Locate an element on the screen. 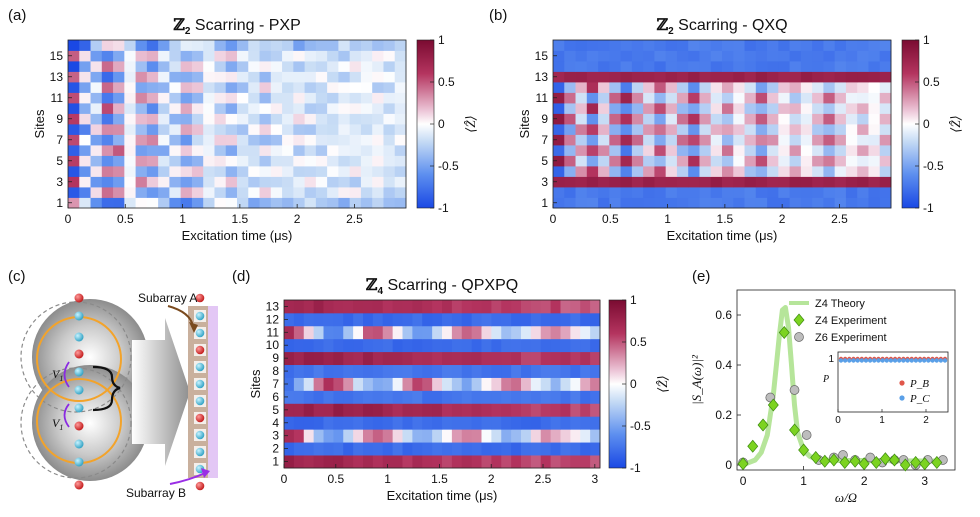 This screenshot has width=980, height=517. dashed-radius-bottom is located at coordinates (76, 423).